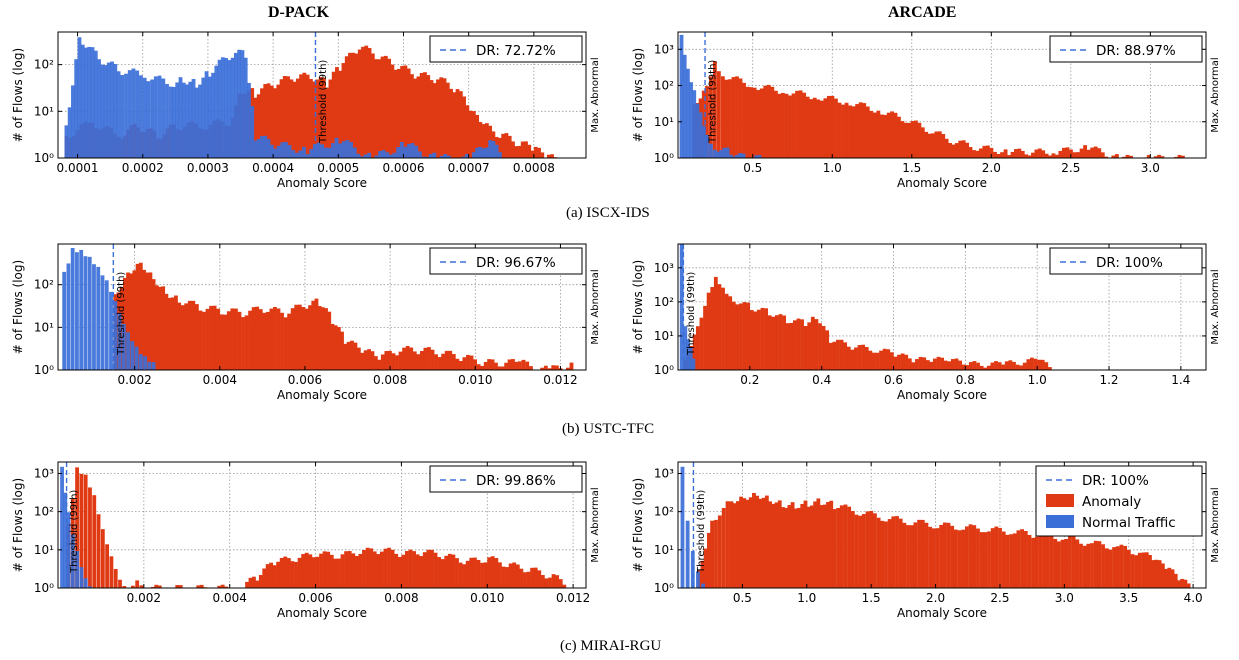 The height and width of the screenshot is (660, 1239). I want to click on max-abnormal-label: Max. Abnormal, so click(595, 524).